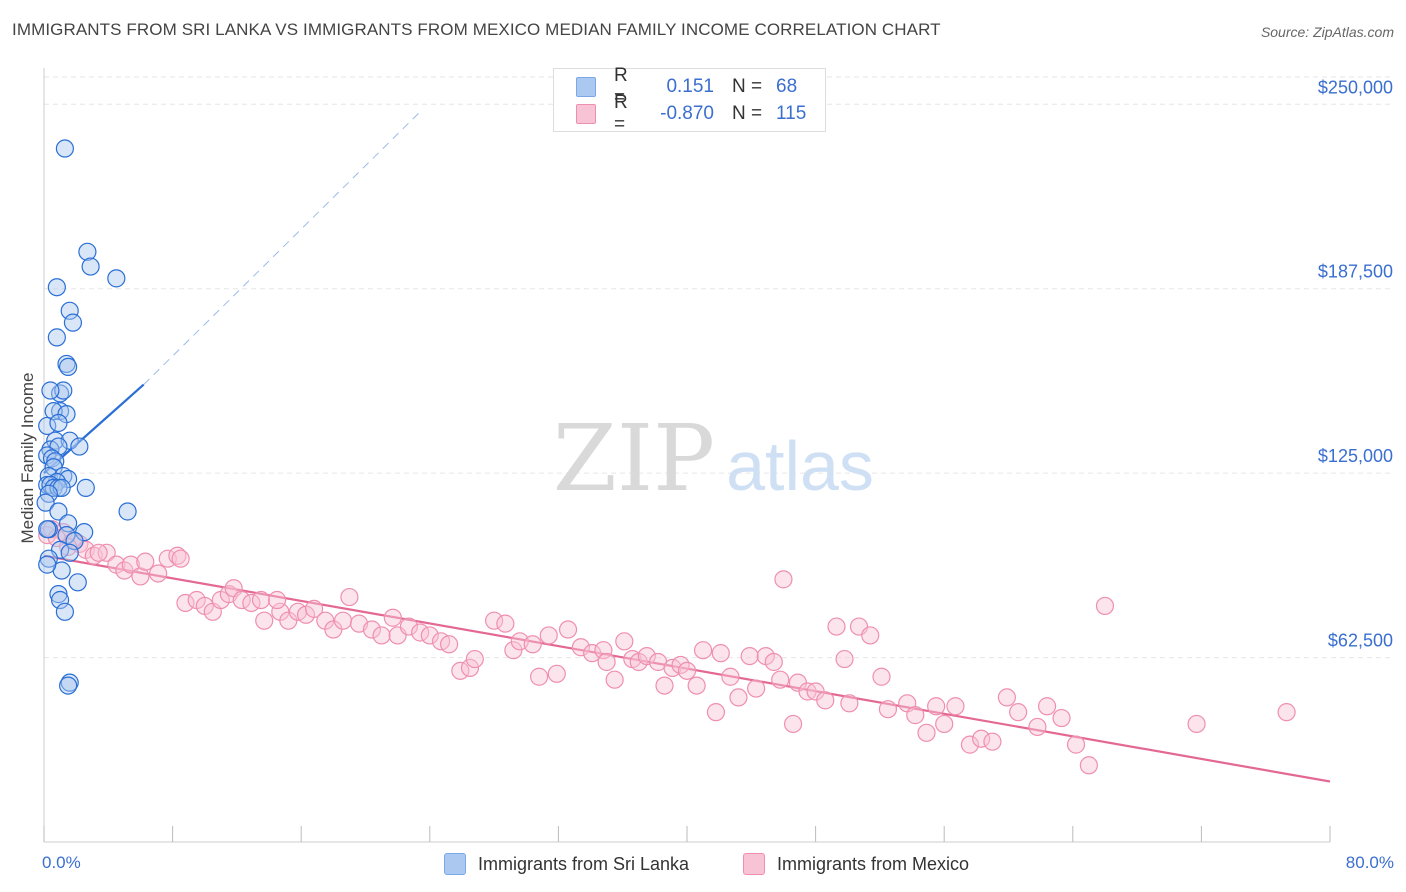  Describe the element at coordinates (687, 113) in the screenshot. I see `legend-r-value: -0.870` at that location.